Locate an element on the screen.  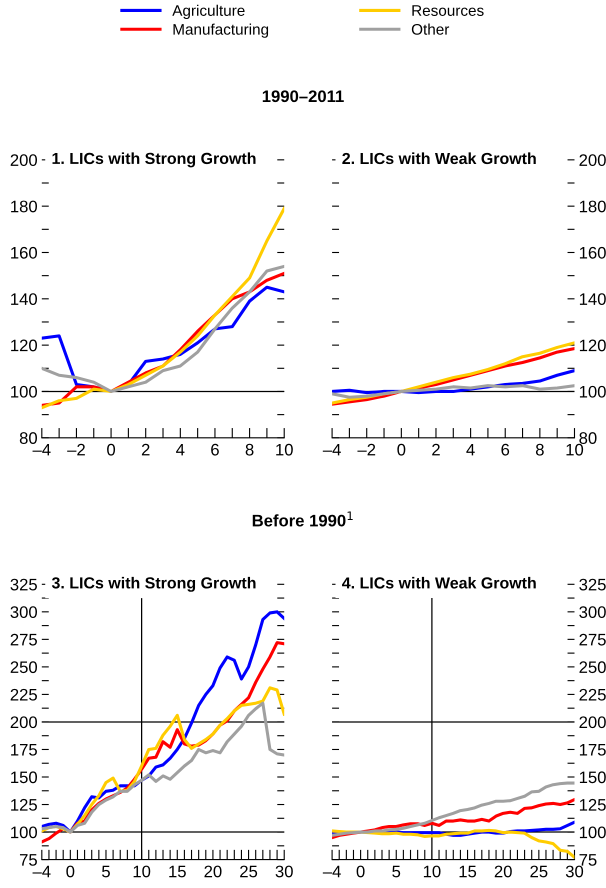
legend-label: Manufacturing is located at coordinates (221, 31).